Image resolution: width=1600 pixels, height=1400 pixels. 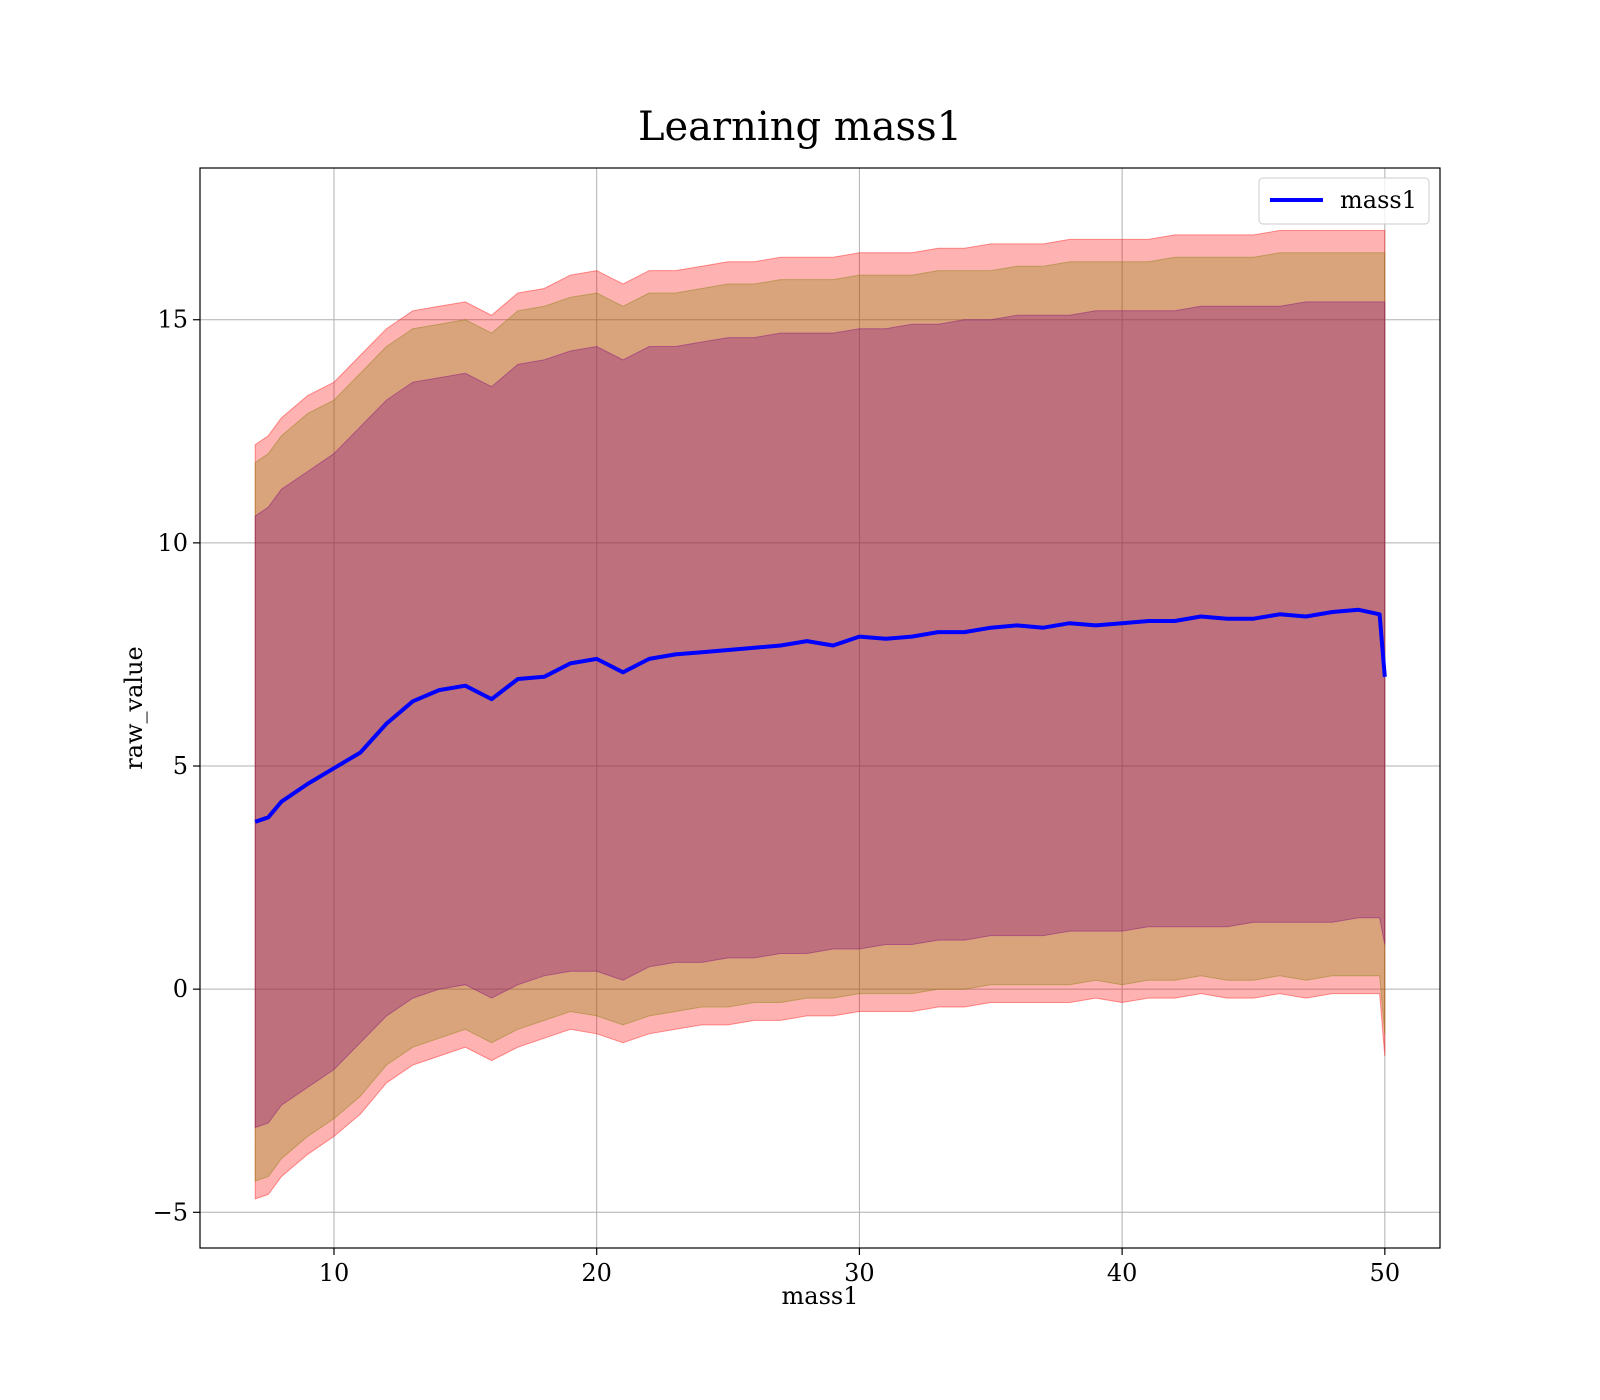 I want to click on y-tick-label-1: 0, so click(x=180, y=989).